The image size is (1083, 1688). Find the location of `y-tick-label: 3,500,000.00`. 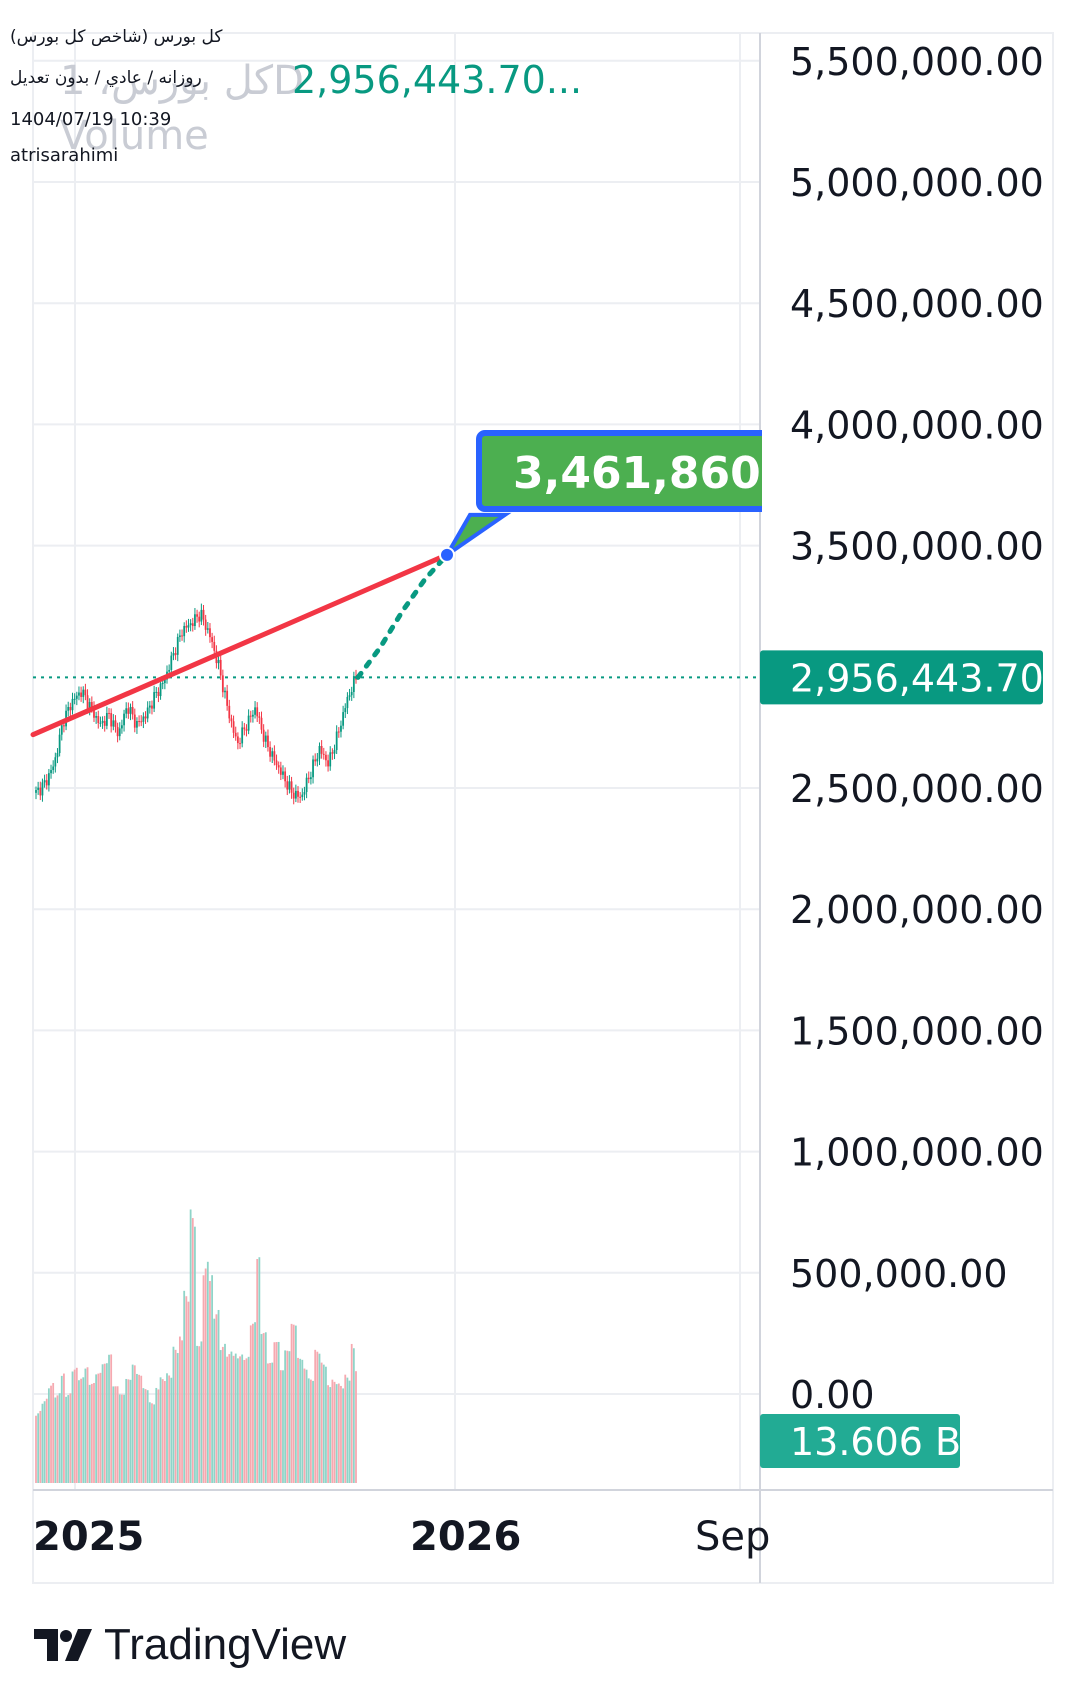

y-tick-label: 3,500,000.00 is located at coordinates (917, 547).